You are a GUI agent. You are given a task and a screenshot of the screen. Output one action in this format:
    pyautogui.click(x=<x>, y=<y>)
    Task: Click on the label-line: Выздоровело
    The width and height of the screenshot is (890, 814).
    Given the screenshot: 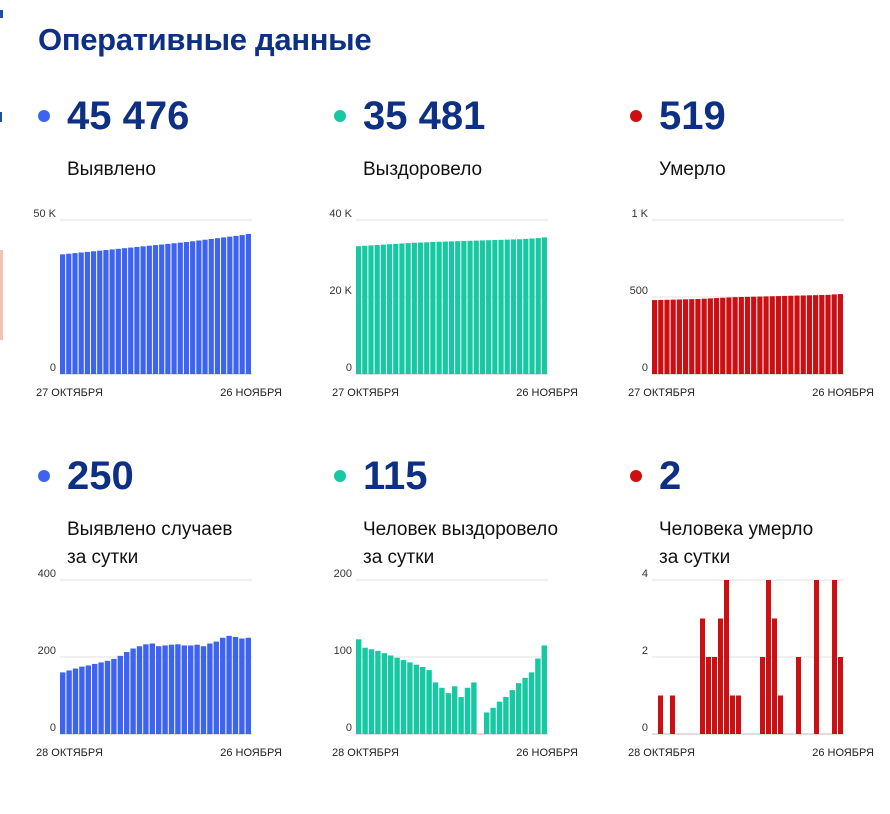 What is the action you would take?
    pyautogui.click(x=423, y=169)
    